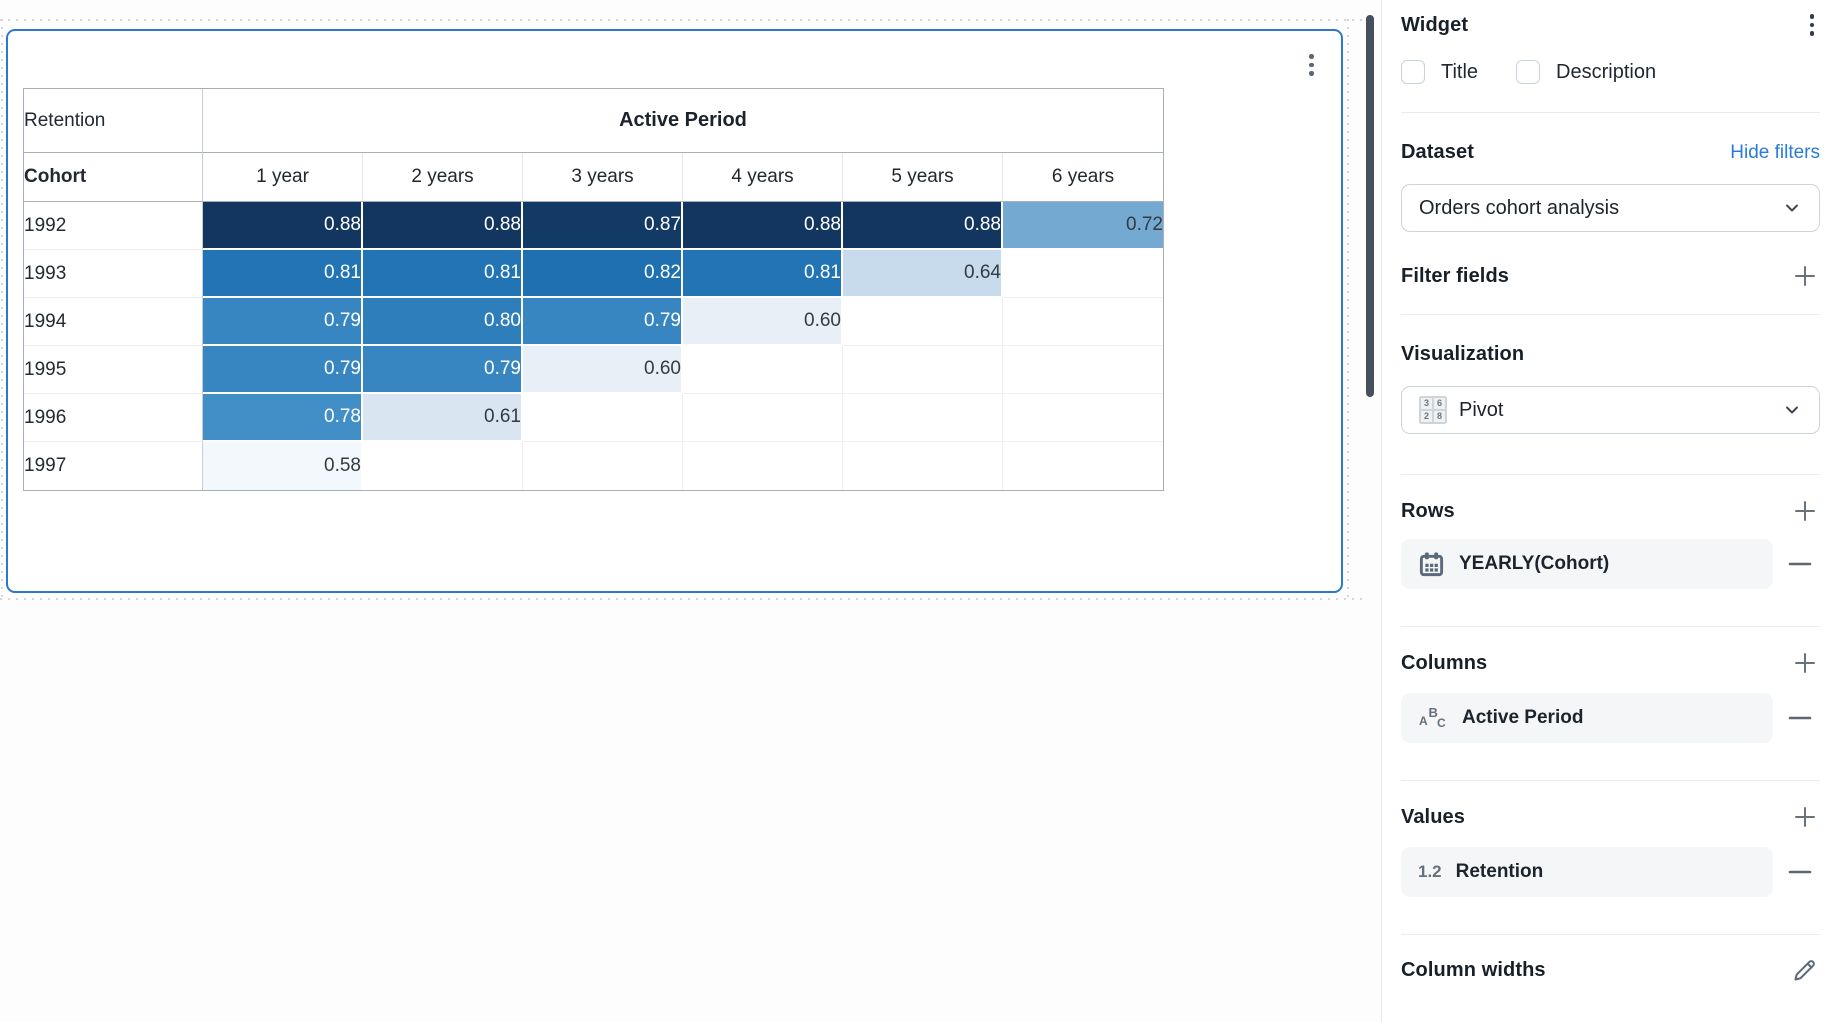 The image size is (1836, 1022). What do you see at coordinates (113, 274) in the screenshot?
I see `pivot-row-label: 1993` at bounding box center [113, 274].